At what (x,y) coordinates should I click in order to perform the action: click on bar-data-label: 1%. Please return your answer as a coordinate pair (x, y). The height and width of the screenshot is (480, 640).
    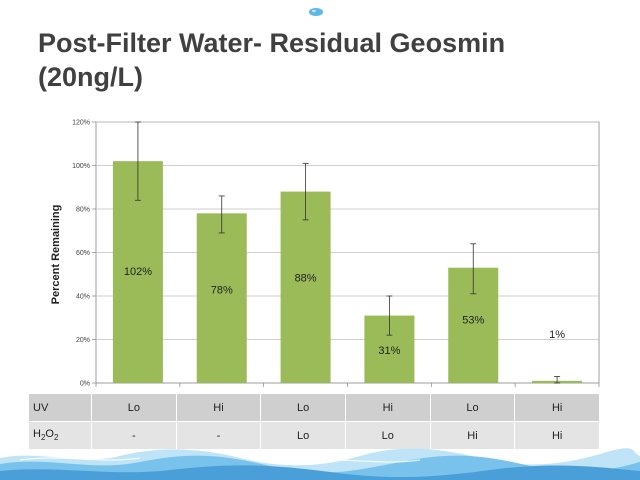
    Looking at the image, I should click on (557, 335).